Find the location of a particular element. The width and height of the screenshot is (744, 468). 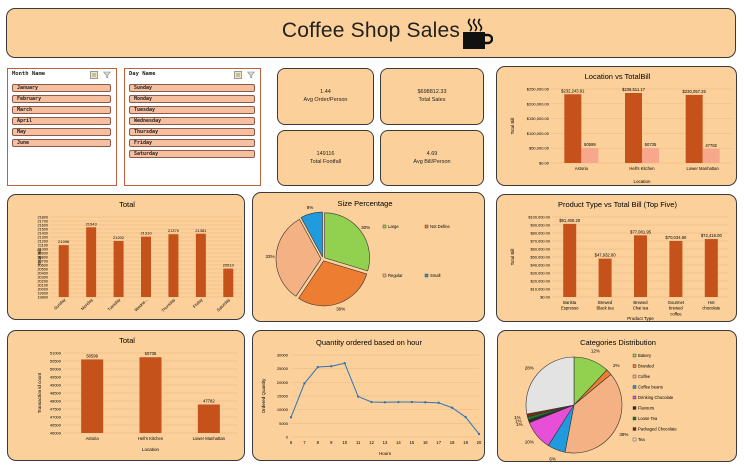

y-axis-title: Ordered Quantity is located at coordinates (263, 395).